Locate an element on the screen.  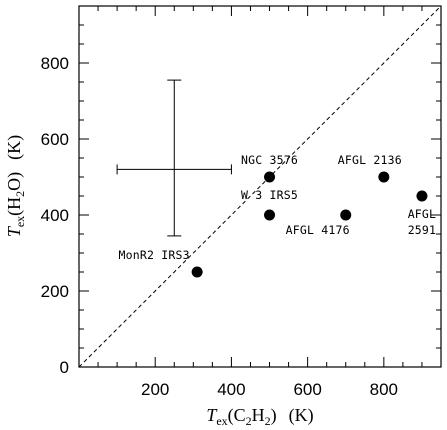
data-points is located at coordinates (309, 224).